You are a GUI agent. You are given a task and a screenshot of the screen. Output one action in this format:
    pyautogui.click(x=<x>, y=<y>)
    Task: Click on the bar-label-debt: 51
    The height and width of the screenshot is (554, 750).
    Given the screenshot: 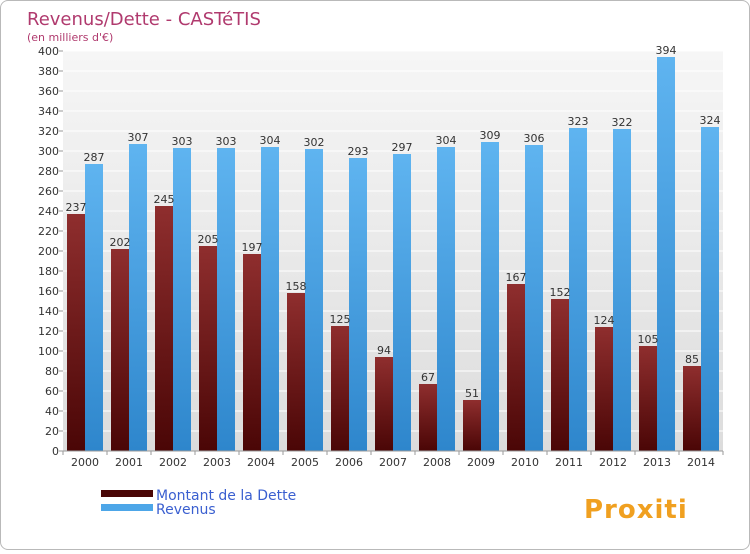 What is the action you would take?
    pyautogui.click(x=472, y=393)
    